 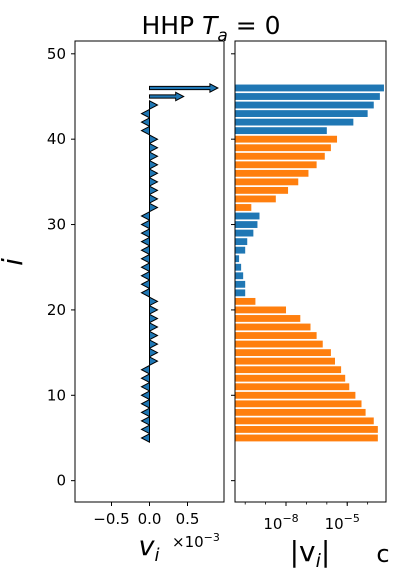 What do you see at coordinates (56, 395) in the screenshot?
I see `y-tick-label: 10` at bounding box center [56, 395].